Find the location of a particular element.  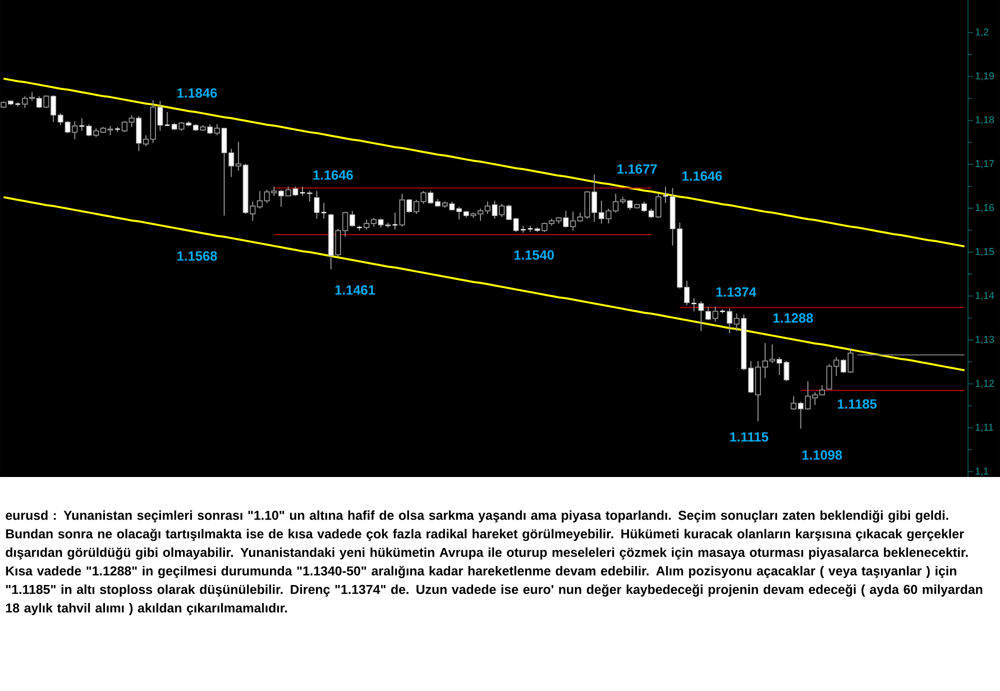

annotation: 1.1568 is located at coordinates (197, 256).